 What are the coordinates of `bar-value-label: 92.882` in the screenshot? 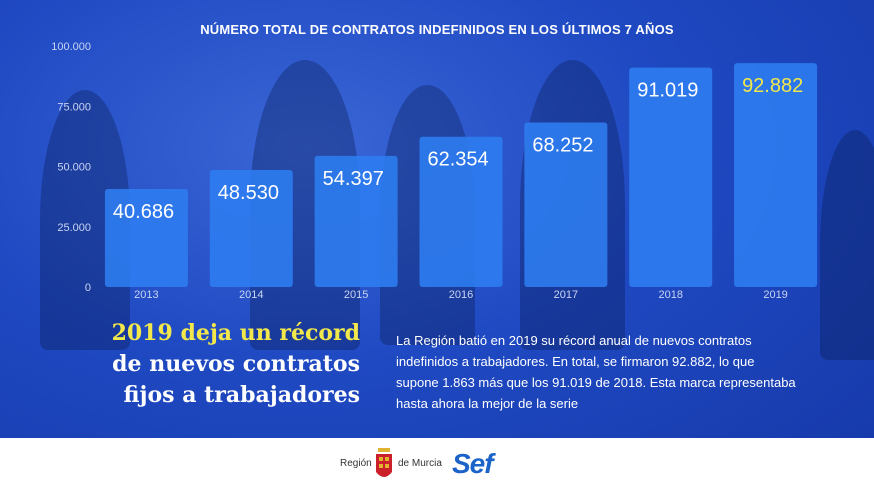 It's located at (772, 86).